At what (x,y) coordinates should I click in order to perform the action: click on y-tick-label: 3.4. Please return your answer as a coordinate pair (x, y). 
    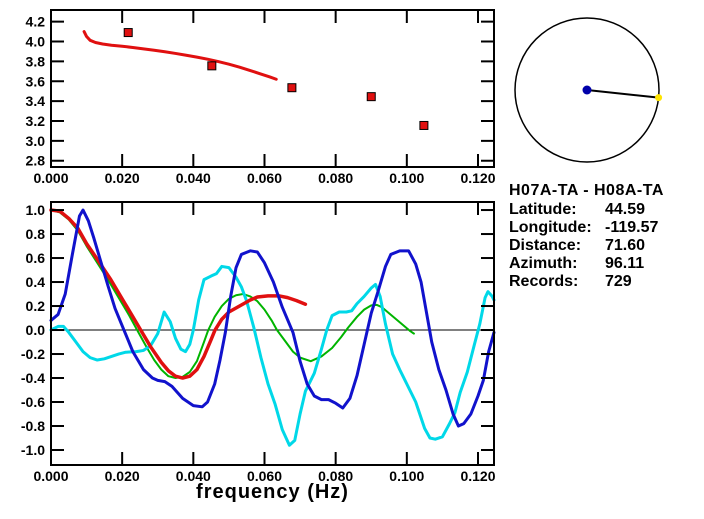
    Looking at the image, I should click on (36, 101).